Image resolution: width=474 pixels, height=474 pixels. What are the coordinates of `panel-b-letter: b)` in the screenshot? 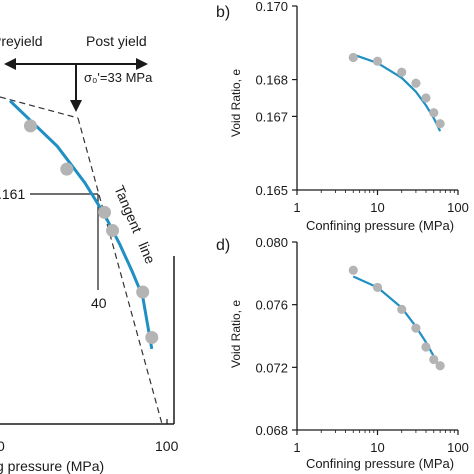 It's located at (223, 12).